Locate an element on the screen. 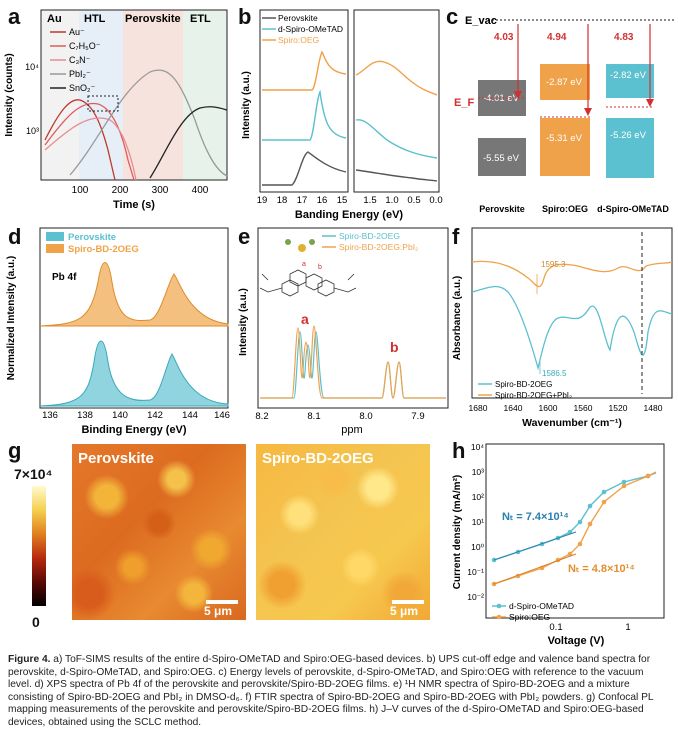  h-ytick-7: 10⁻² is located at coordinates (475, 597).